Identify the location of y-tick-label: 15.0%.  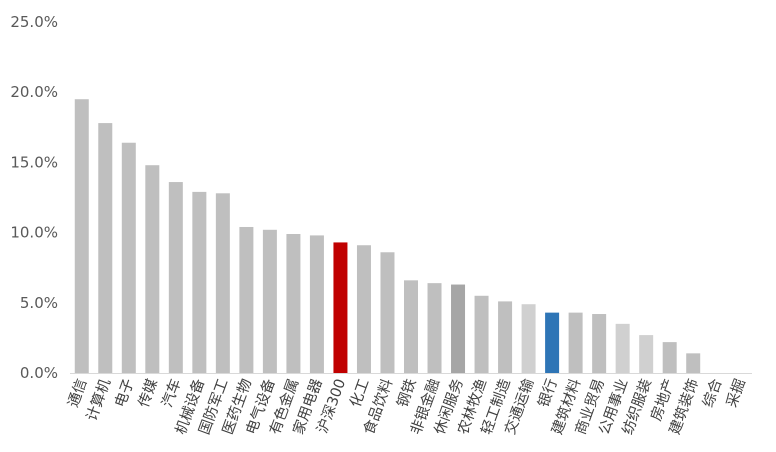
(34, 162).